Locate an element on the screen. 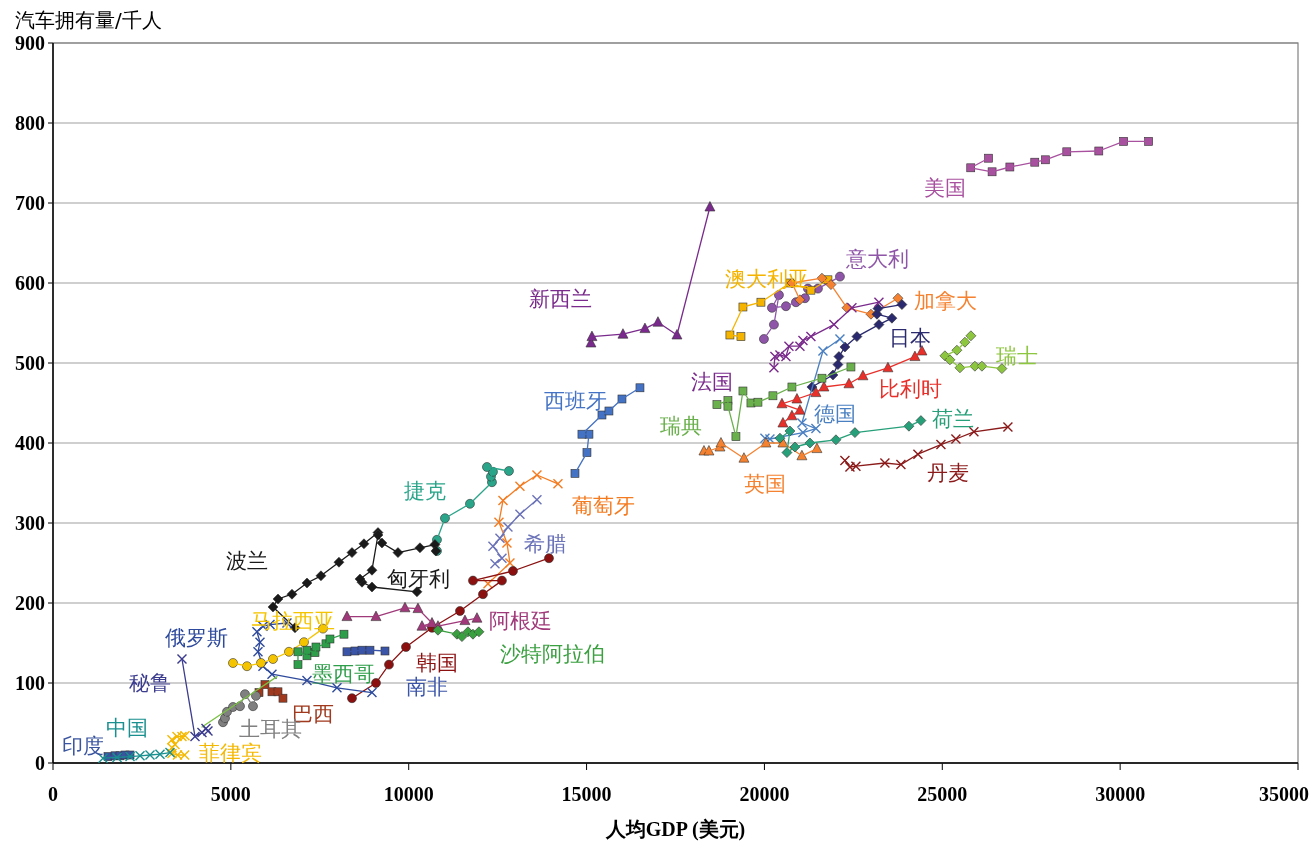 Image resolution: width=1312 pixels, height=844 pixels. series-label: 沙特阿拉伯 is located at coordinates (552, 654).